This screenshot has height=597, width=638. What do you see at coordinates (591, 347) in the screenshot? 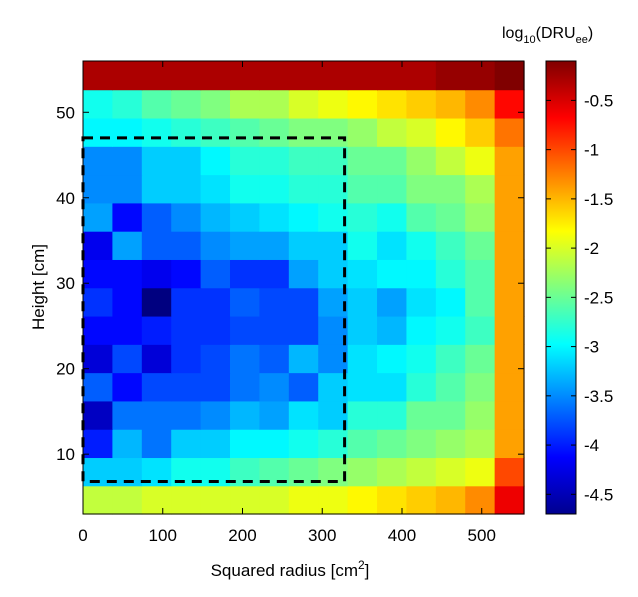
I see `colorbar-tick-label: -3` at bounding box center [591, 347].